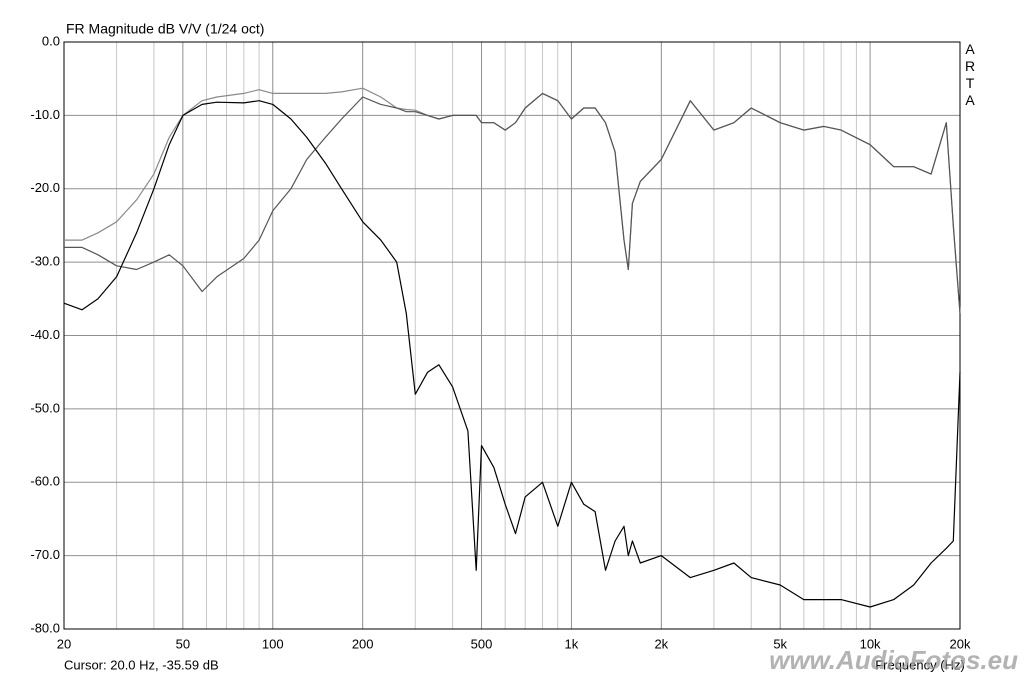 Image resolution: width=1024 pixels, height=680 pixels. I want to click on y-tick-label: 0.0, so click(51, 40).